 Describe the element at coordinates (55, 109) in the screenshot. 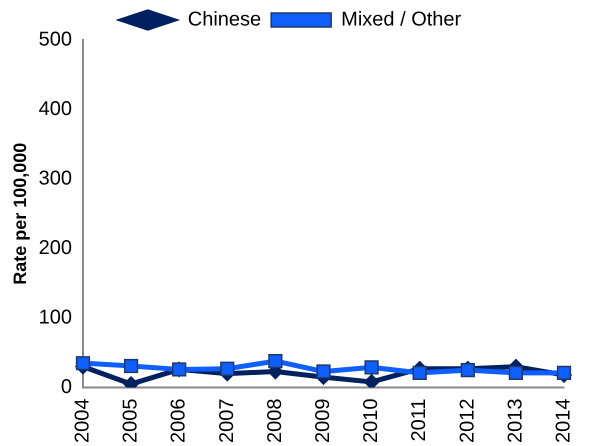

I see `y-tick-label: 400` at that location.